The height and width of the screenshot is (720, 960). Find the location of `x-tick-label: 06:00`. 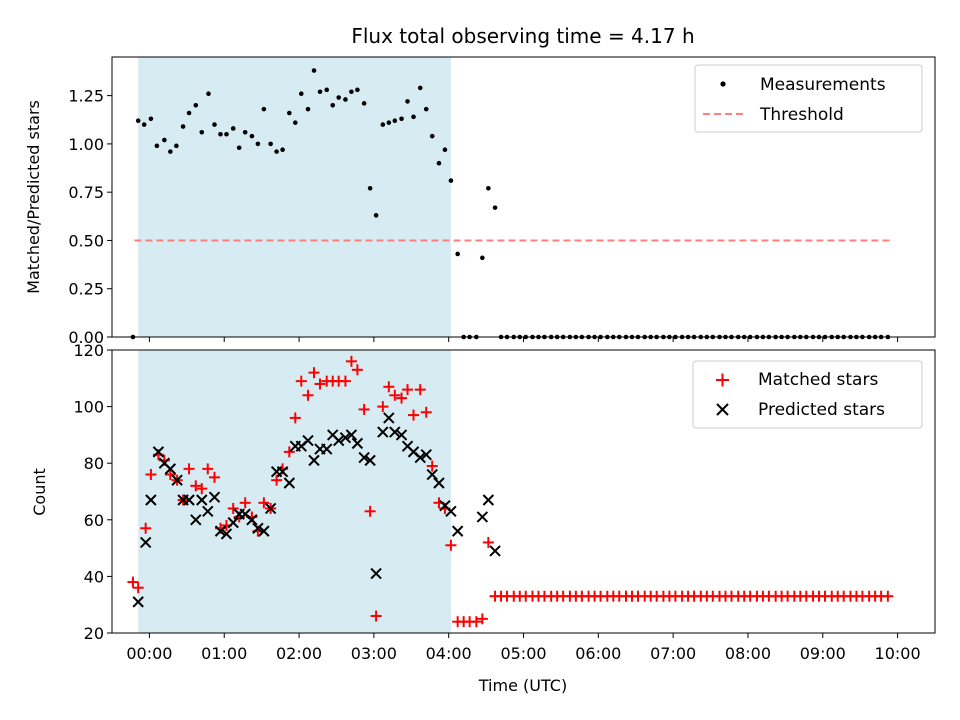

x-tick-label: 06:00 is located at coordinates (598, 653).